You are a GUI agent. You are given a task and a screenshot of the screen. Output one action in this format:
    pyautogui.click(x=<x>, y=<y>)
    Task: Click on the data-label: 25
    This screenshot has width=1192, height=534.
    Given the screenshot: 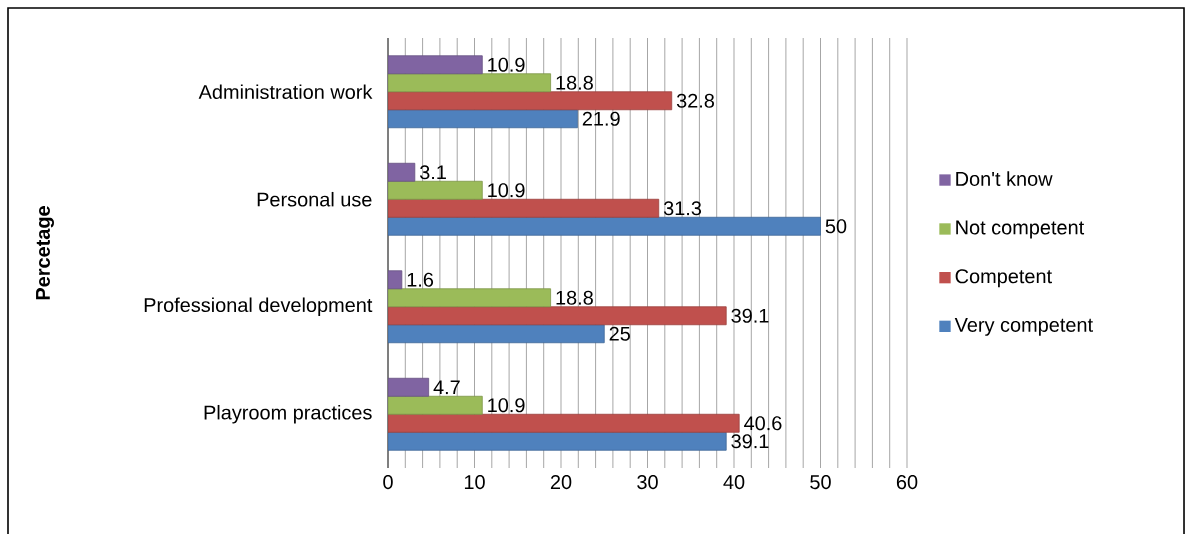 What is the action you would take?
    pyautogui.click(x=619, y=333)
    